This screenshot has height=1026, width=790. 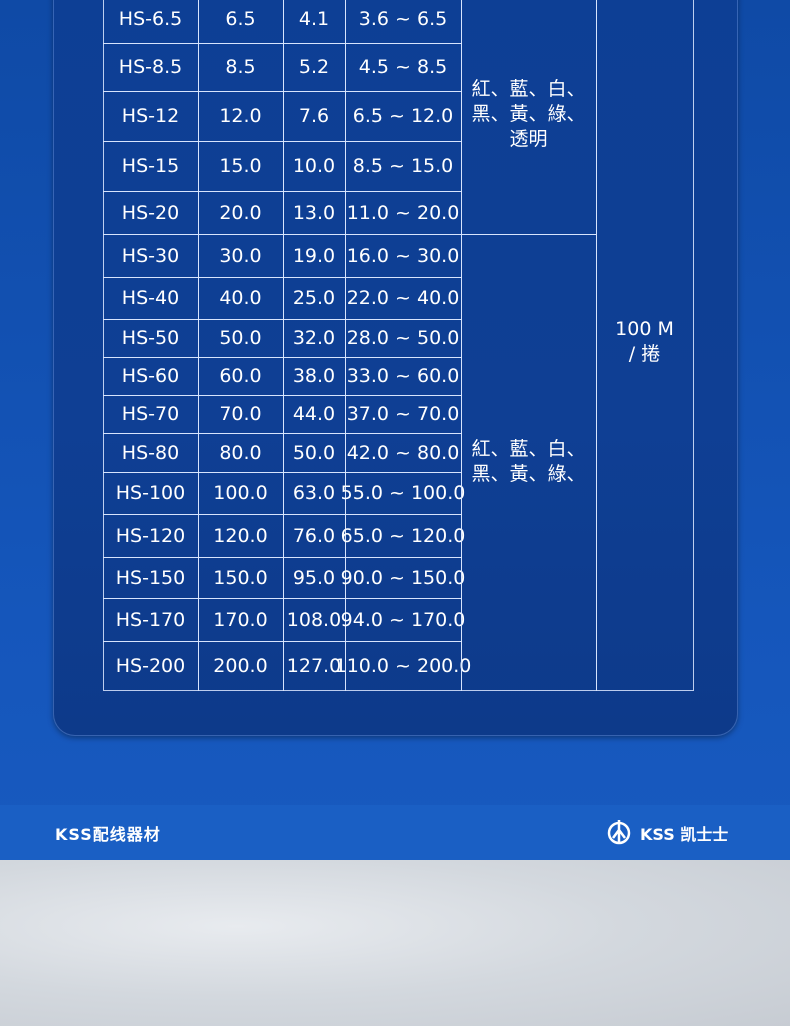 I want to click on table-cell: HS-60, so click(x=150, y=376).